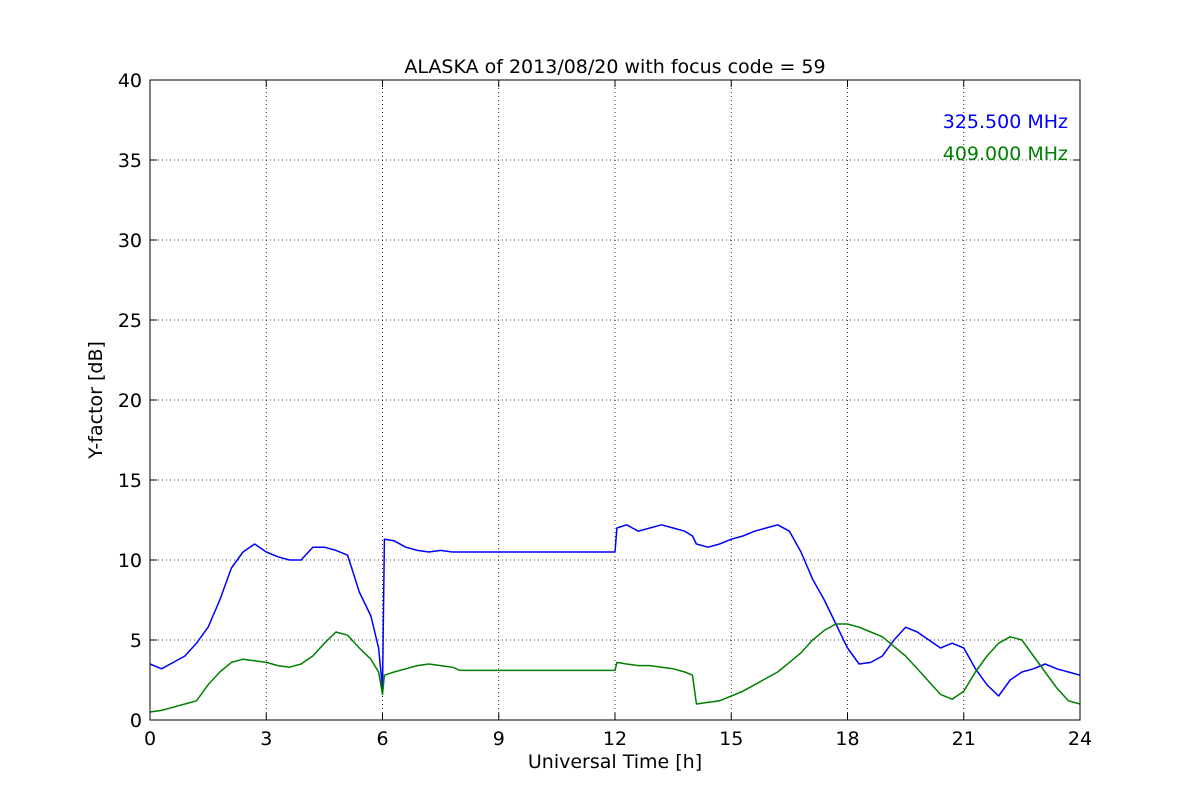 The image size is (1200, 800). What do you see at coordinates (382, 739) in the screenshot?
I see `x-tick-label: 6` at bounding box center [382, 739].